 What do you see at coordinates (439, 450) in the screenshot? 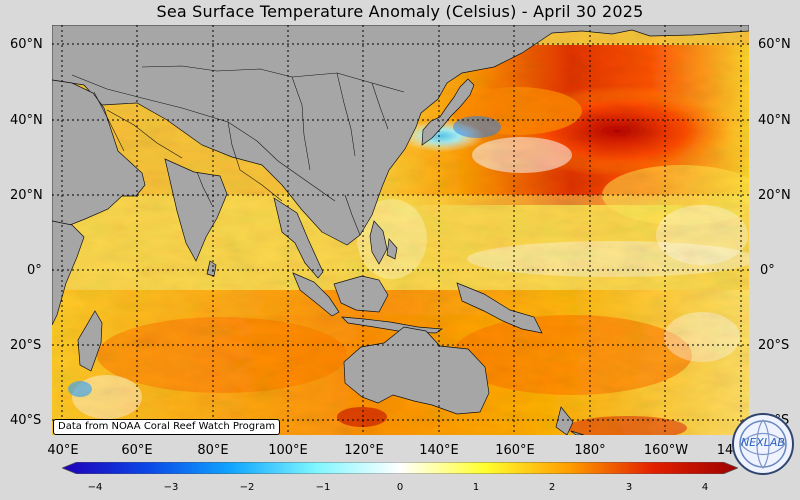
I see `lon-label-140e: 140°E` at bounding box center [439, 450].